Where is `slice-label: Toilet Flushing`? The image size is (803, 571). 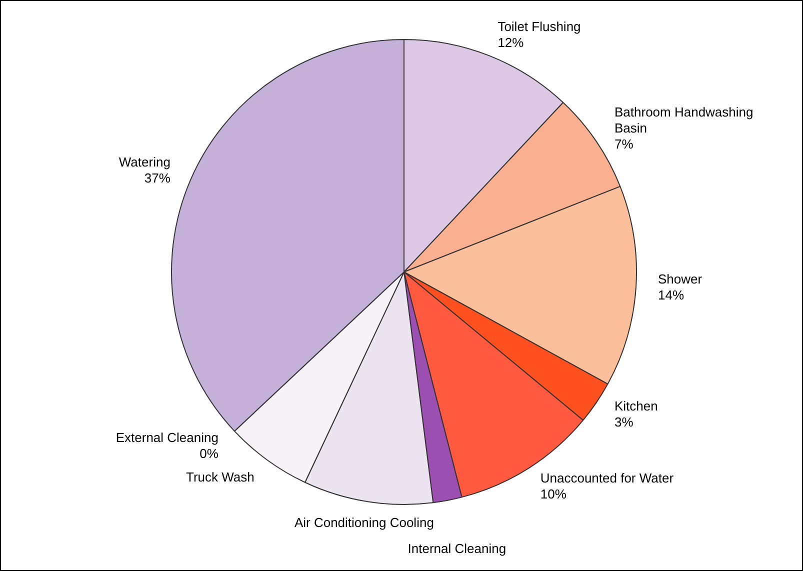
slice-label: Toilet Flushing is located at coordinates (539, 26).